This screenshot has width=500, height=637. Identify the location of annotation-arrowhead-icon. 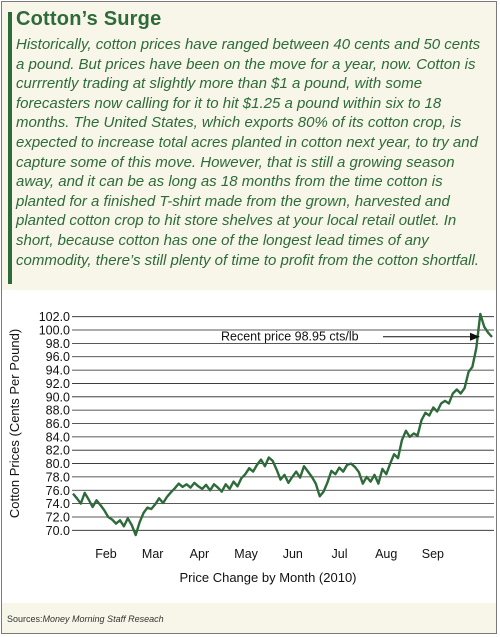
(475, 336).